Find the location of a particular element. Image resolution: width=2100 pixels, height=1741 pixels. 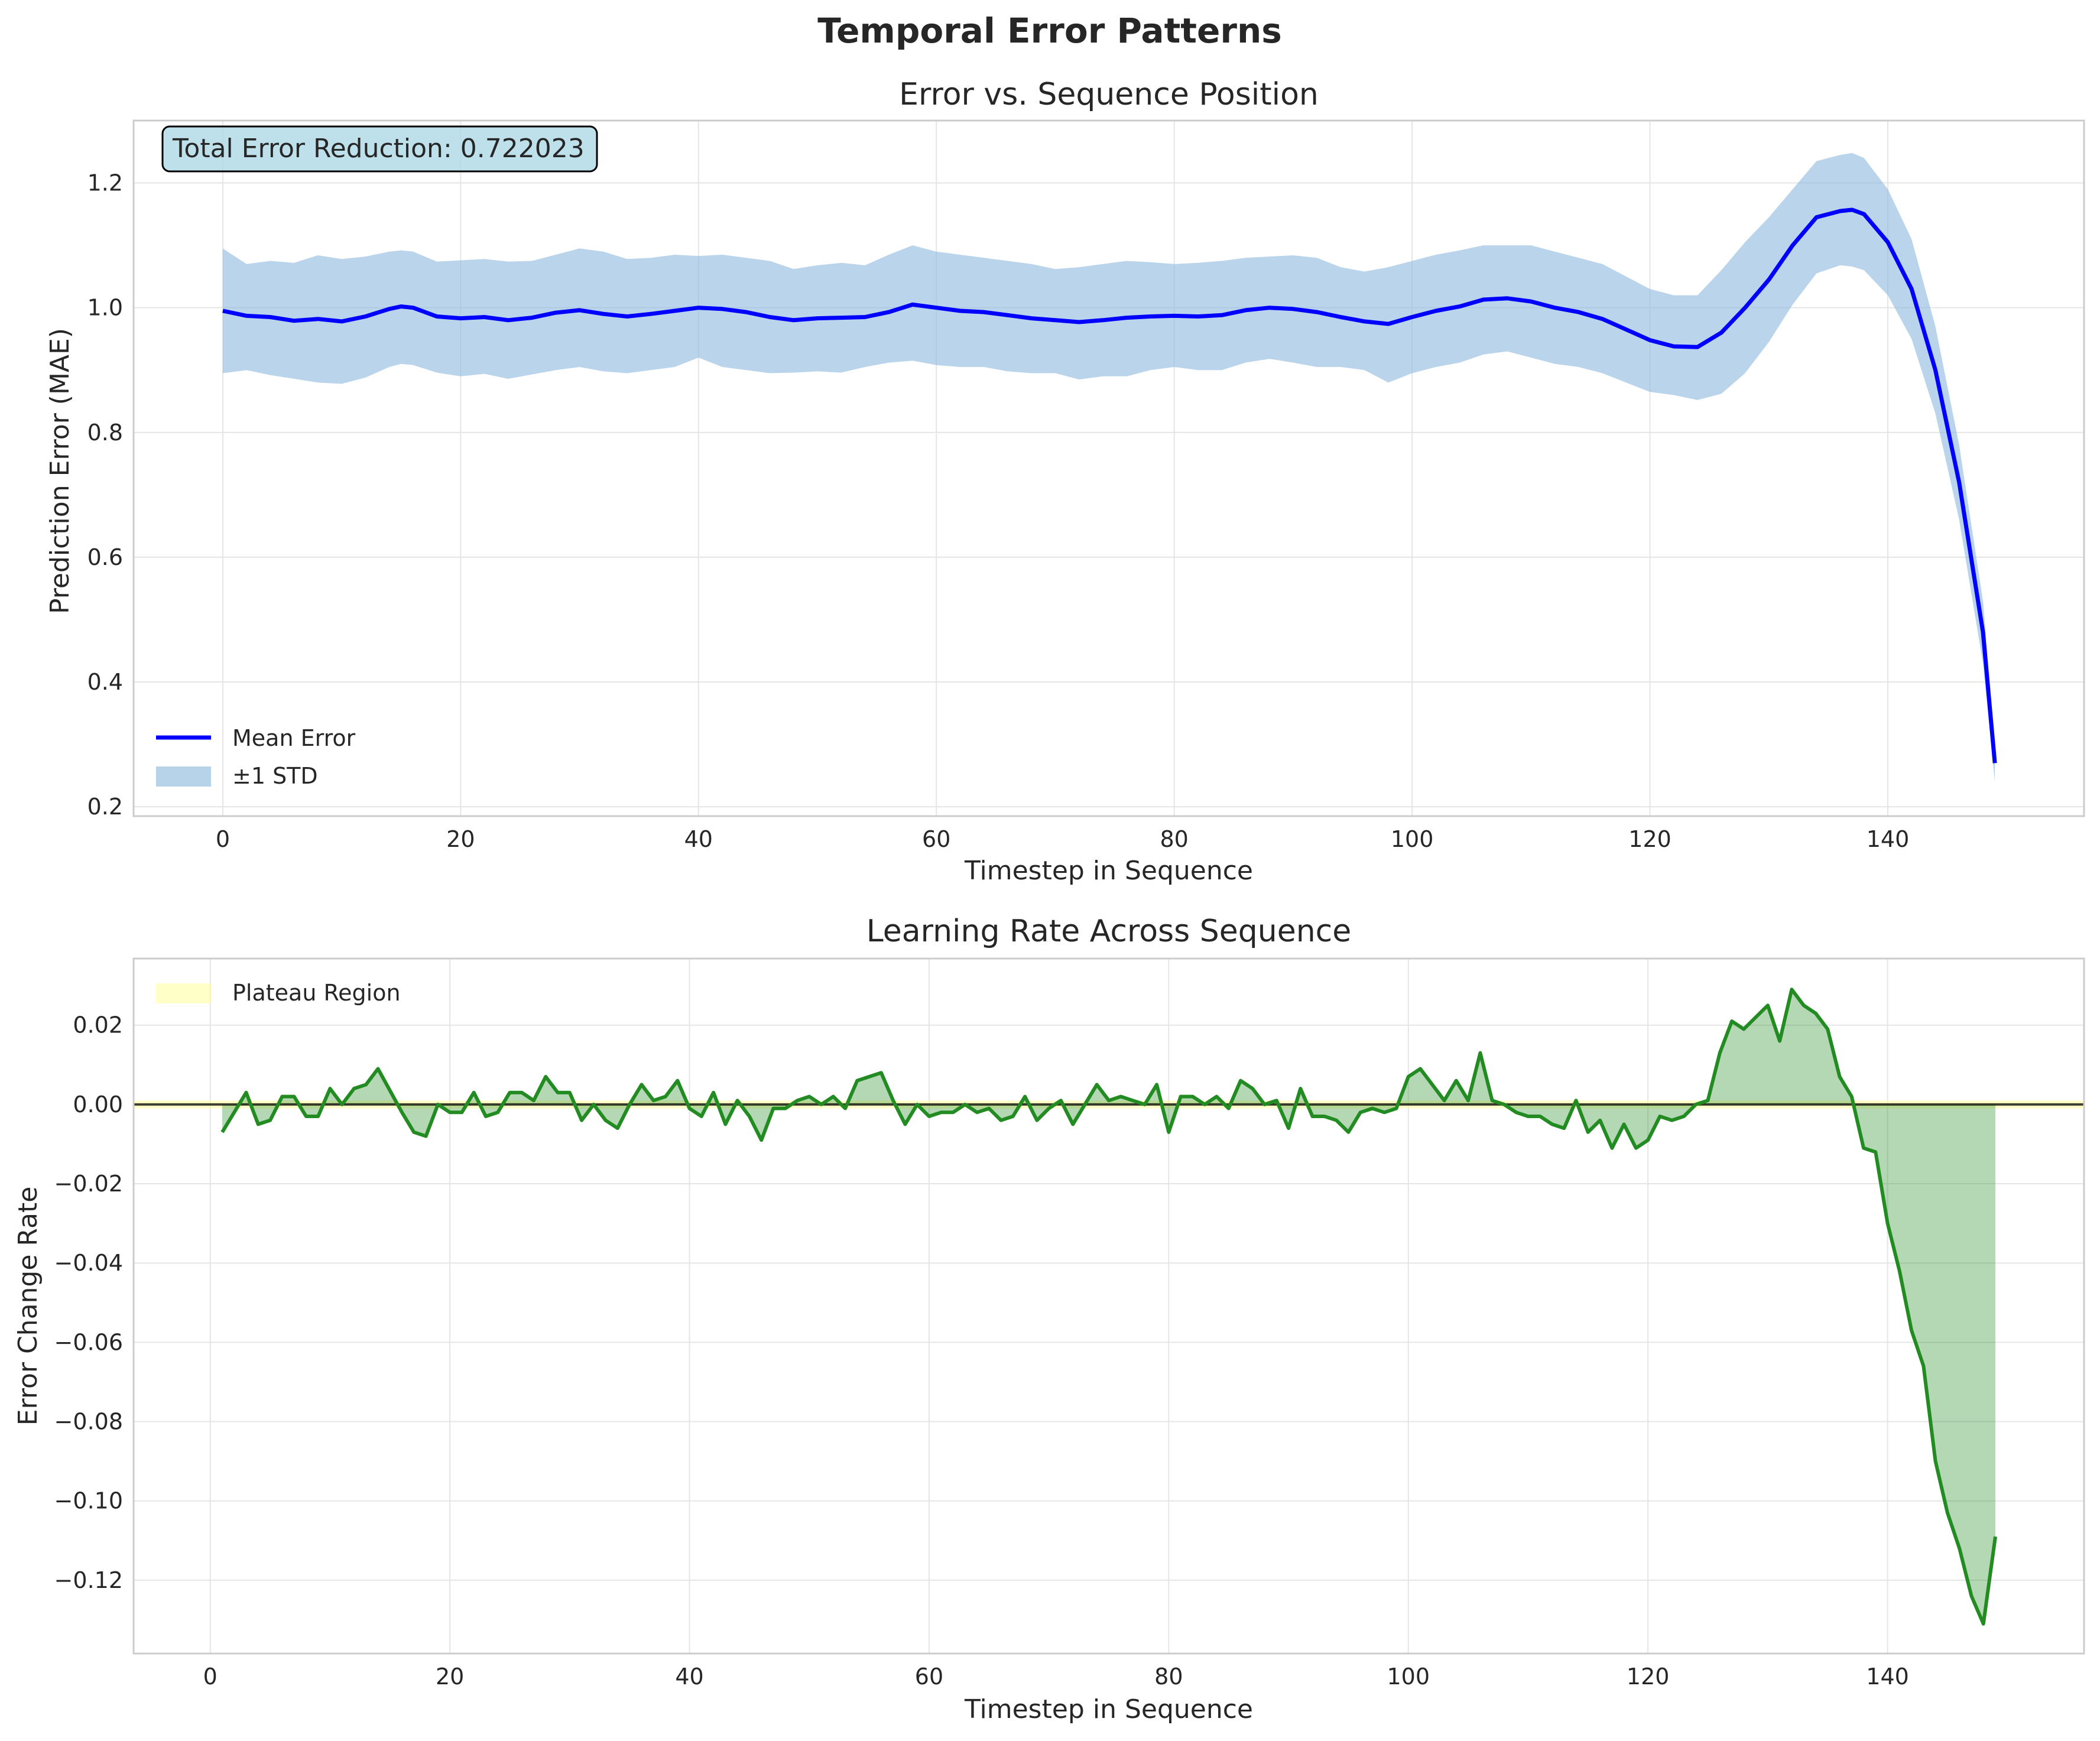

y-tick-label: −0.10 is located at coordinates (88, 1501).